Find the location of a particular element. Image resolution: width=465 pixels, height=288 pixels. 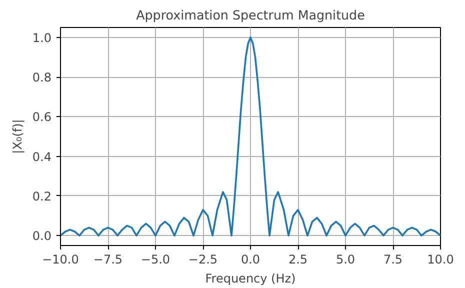

y-tick-label: 0.6 is located at coordinates (42, 117).